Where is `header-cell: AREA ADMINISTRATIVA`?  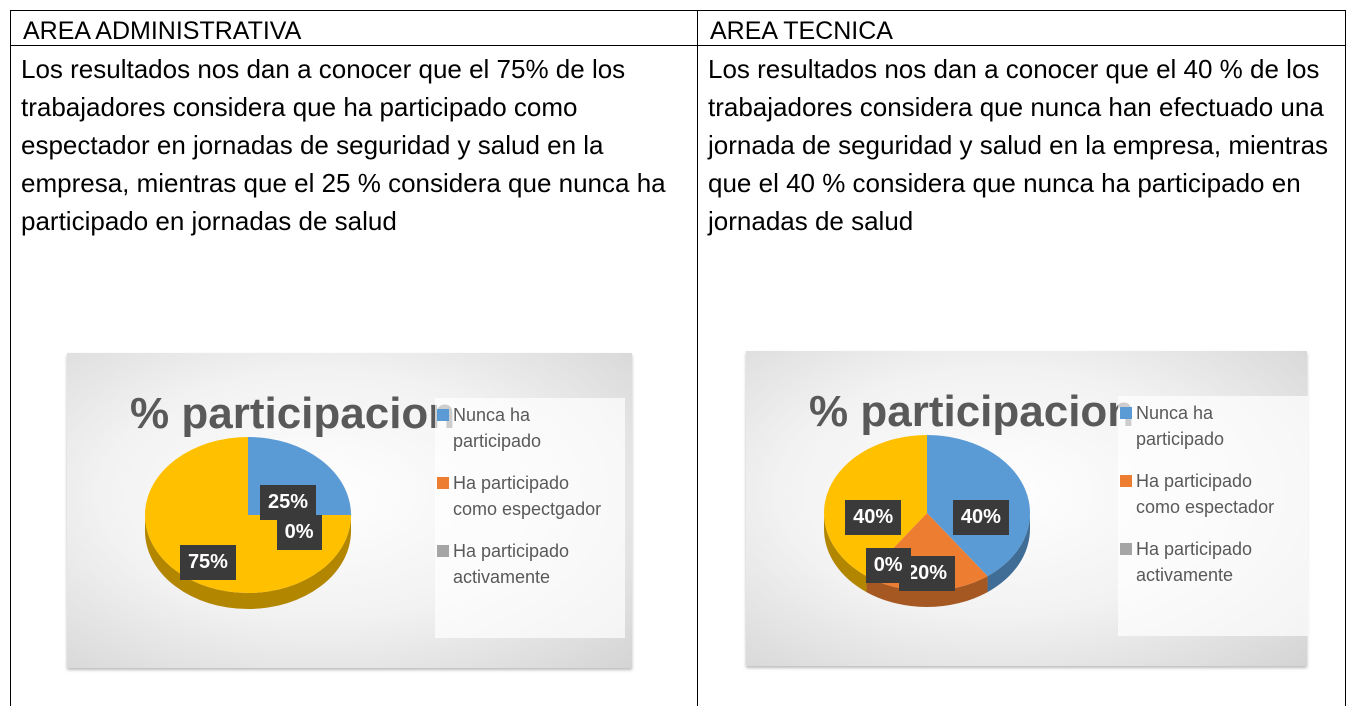 header-cell: AREA ADMINISTRATIVA is located at coordinates (354, 28).